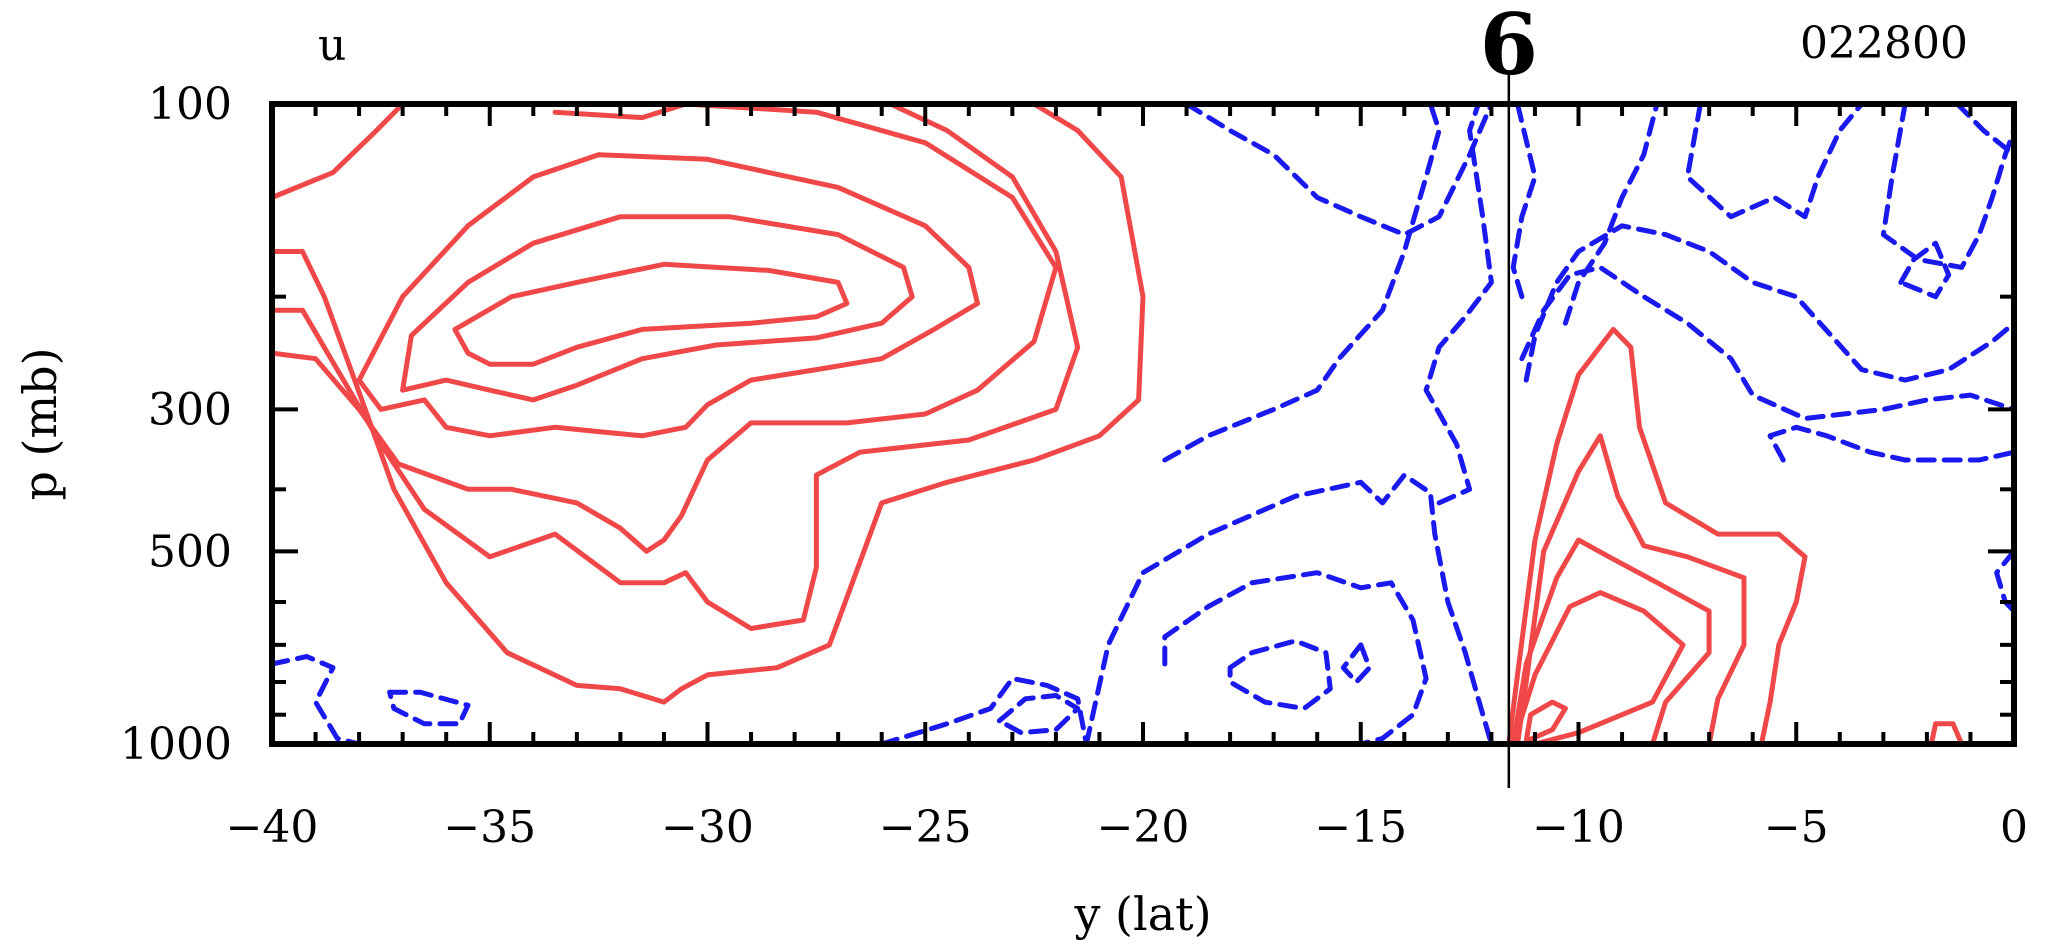 Image resolution: width=2054 pixels, height=946 pixels. What do you see at coordinates (1578, 827) in the screenshot?
I see `x-tick-label: −10` at bounding box center [1578, 827].